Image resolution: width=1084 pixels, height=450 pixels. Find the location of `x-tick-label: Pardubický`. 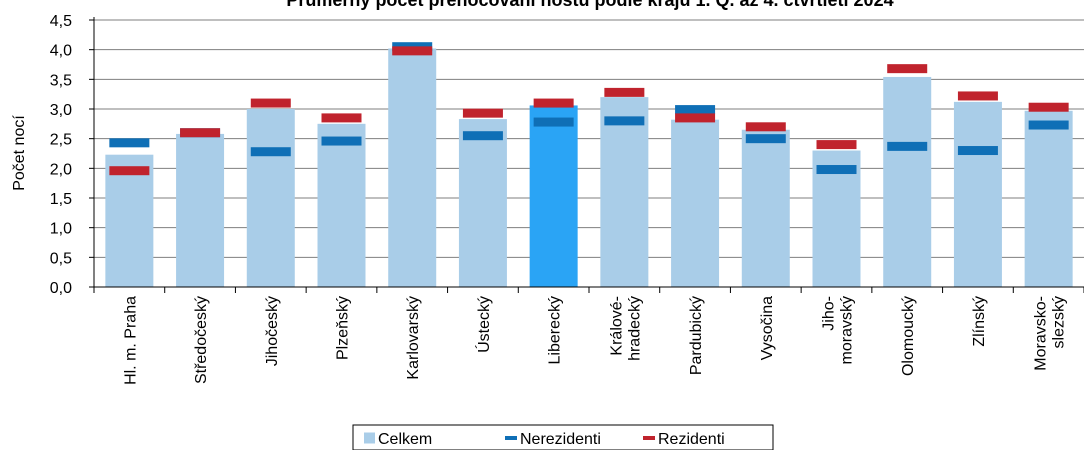

x-tick-label: Pardubický is located at coordinates (696, 335).